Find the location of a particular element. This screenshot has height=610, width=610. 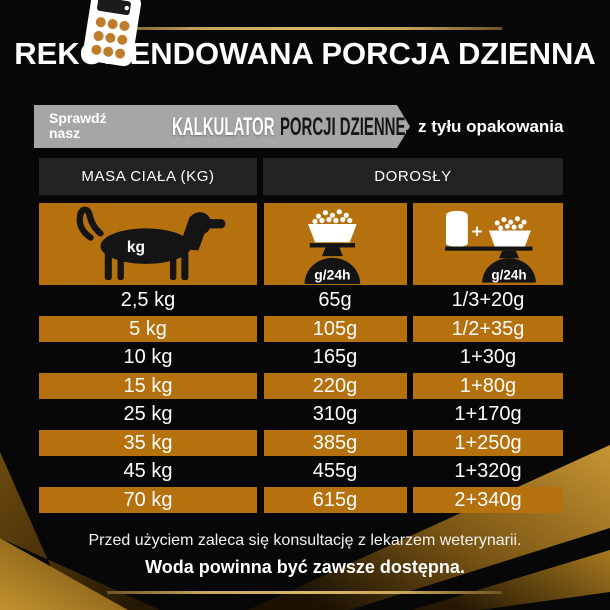

banner-check-label: Sprawdź nasz is located at coordinates (78, 126).